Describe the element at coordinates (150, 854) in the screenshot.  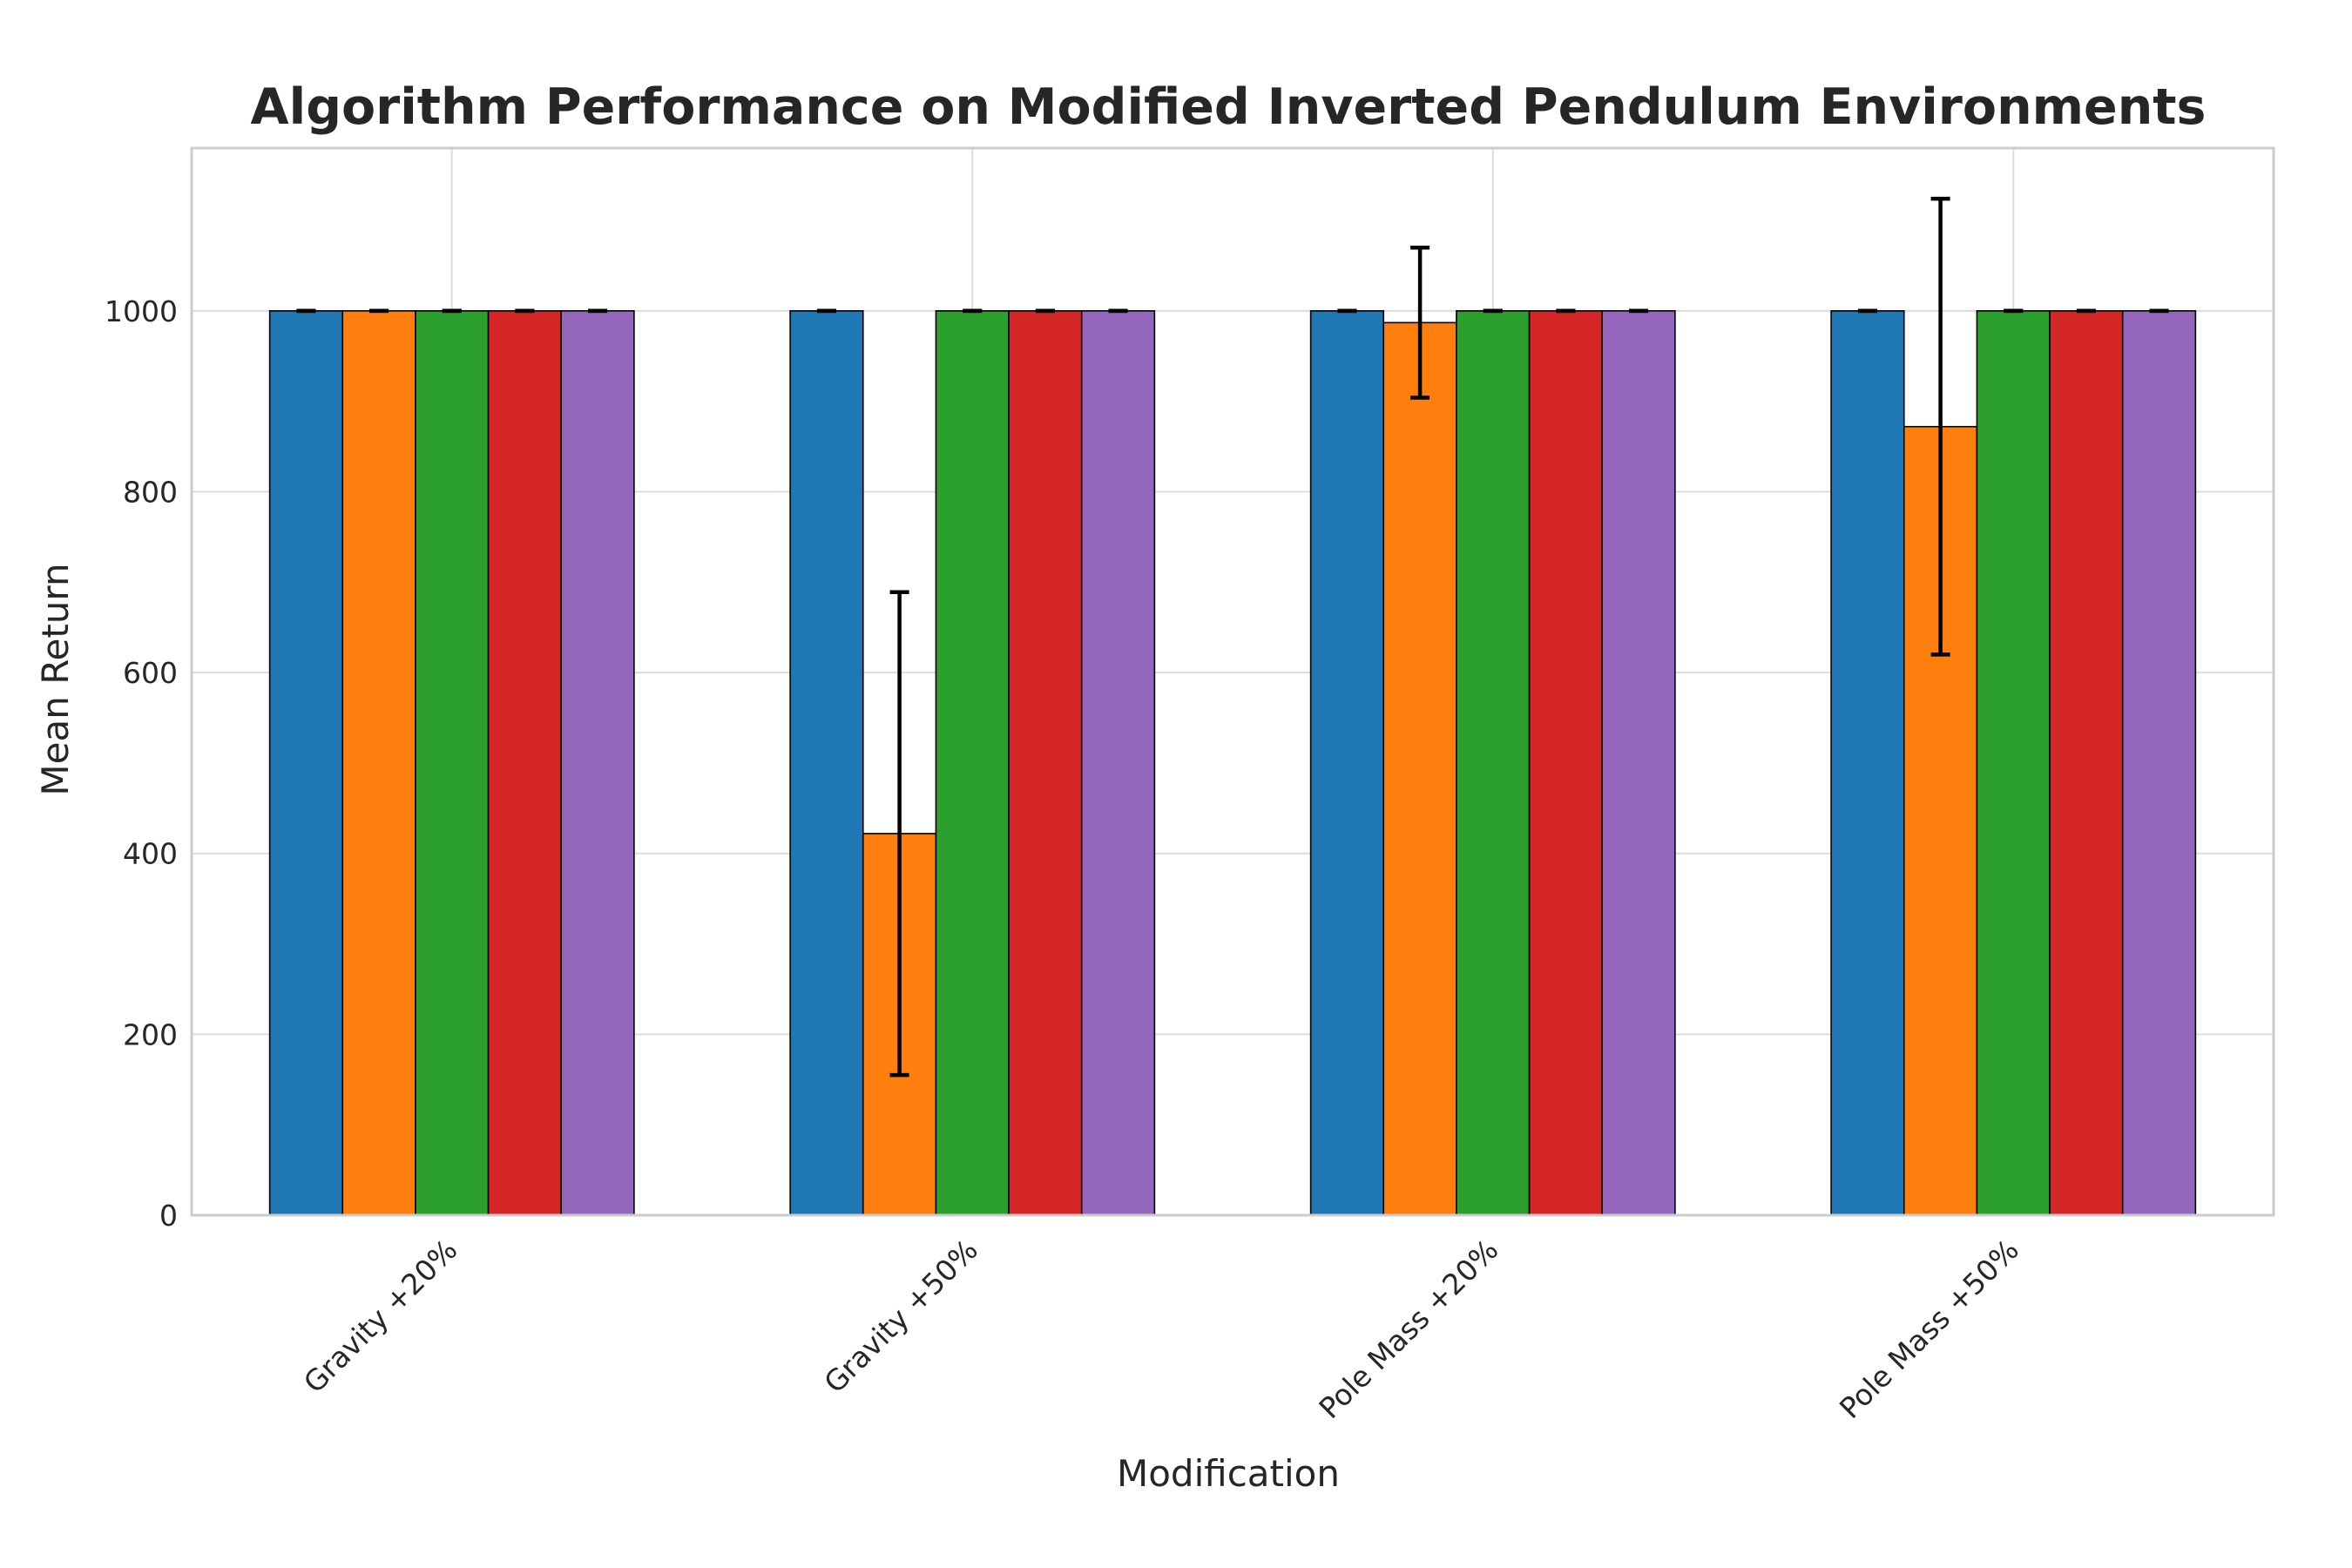
I see `y-tick-label: 400` at that location.